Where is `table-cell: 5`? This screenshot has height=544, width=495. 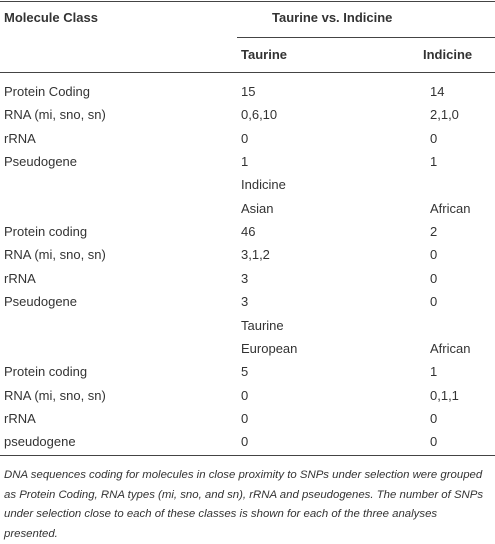 table-cell: 5 is located at coordinates (245, 372).